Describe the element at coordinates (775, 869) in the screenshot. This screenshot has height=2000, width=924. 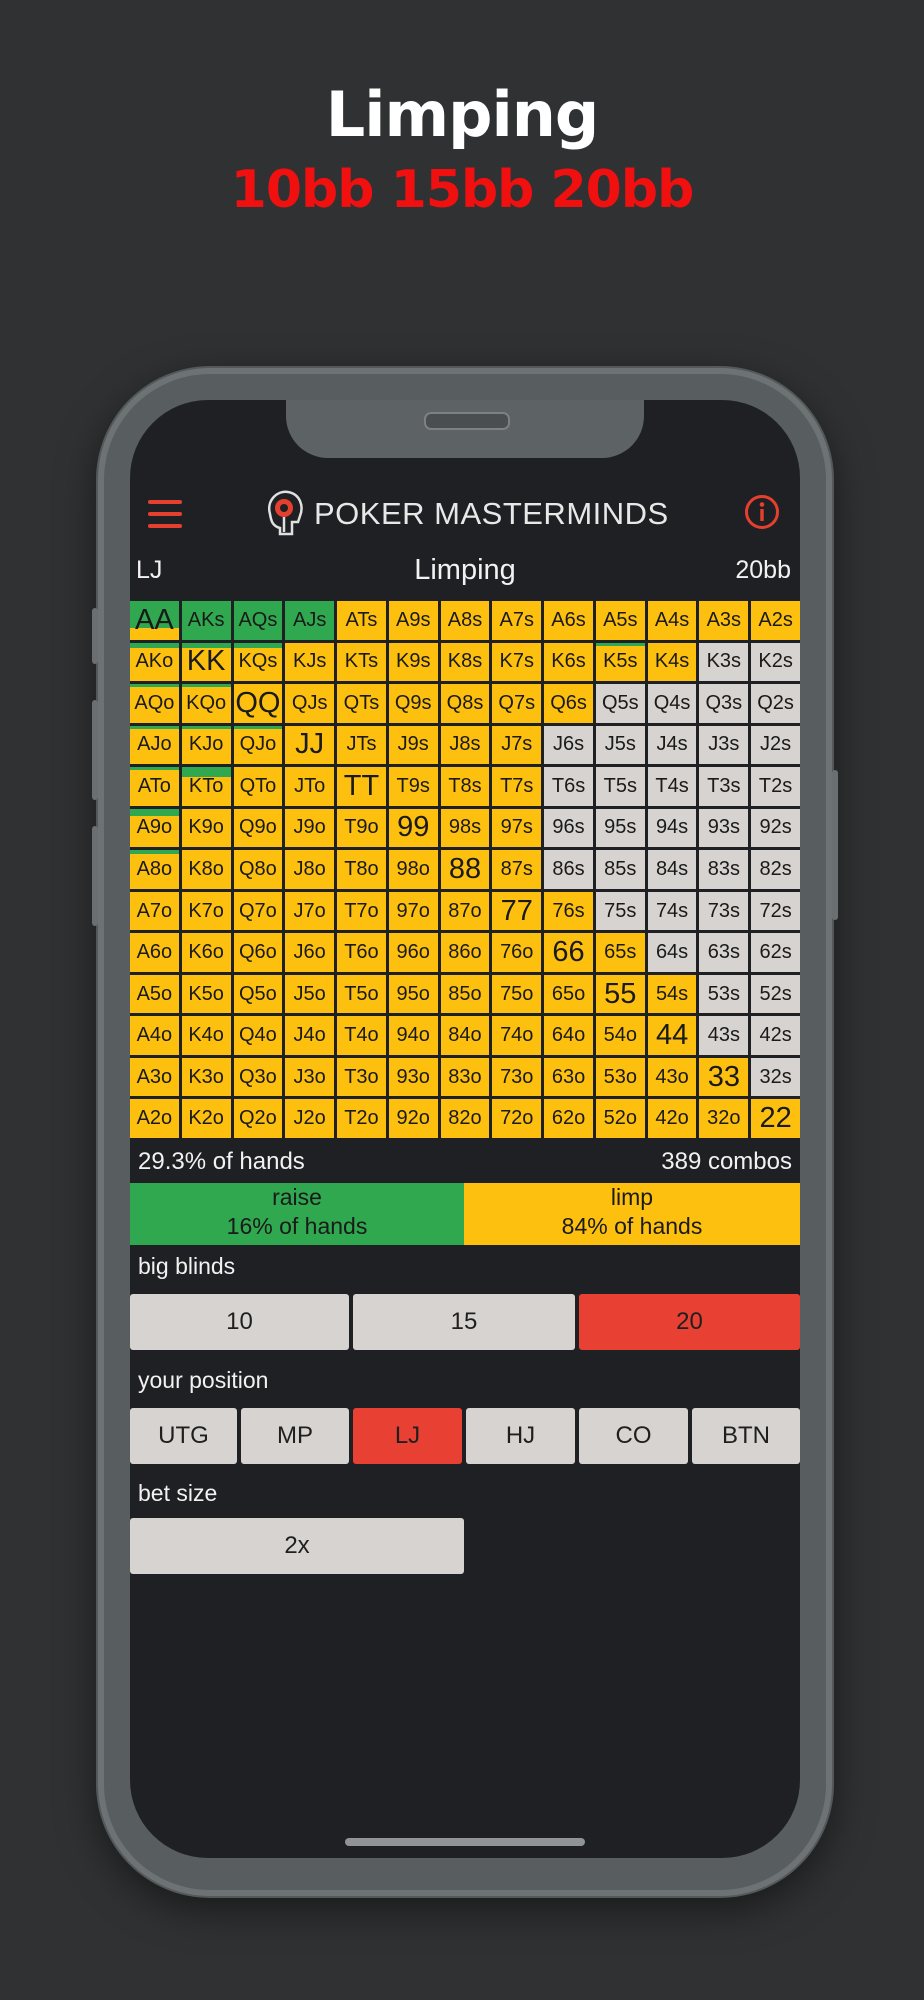
I see `hand-cell-82s: 82s` at that location.